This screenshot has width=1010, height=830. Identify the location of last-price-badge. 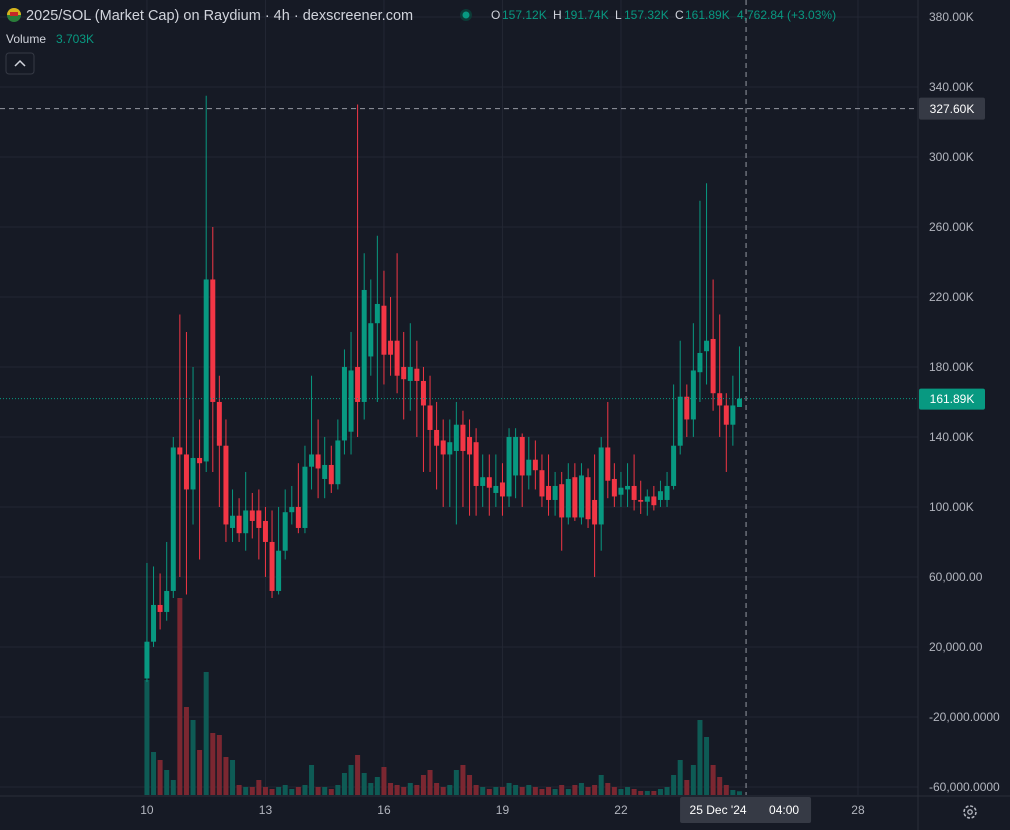
(952, 399).